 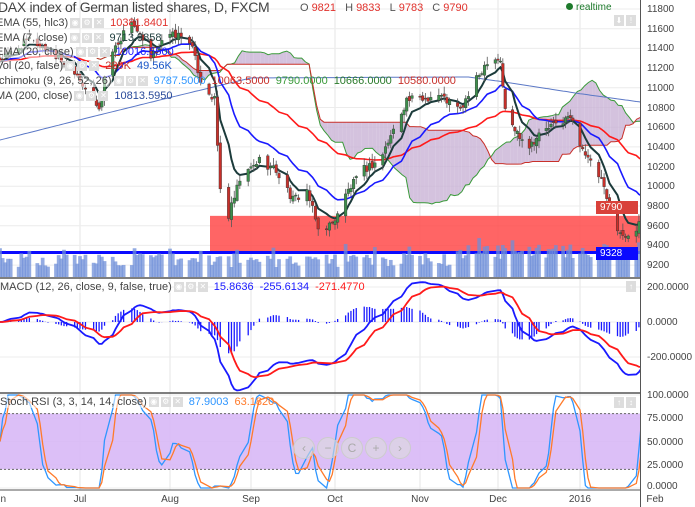 I want to click on price-tick-label: 11400, so click(x=661, y=49).